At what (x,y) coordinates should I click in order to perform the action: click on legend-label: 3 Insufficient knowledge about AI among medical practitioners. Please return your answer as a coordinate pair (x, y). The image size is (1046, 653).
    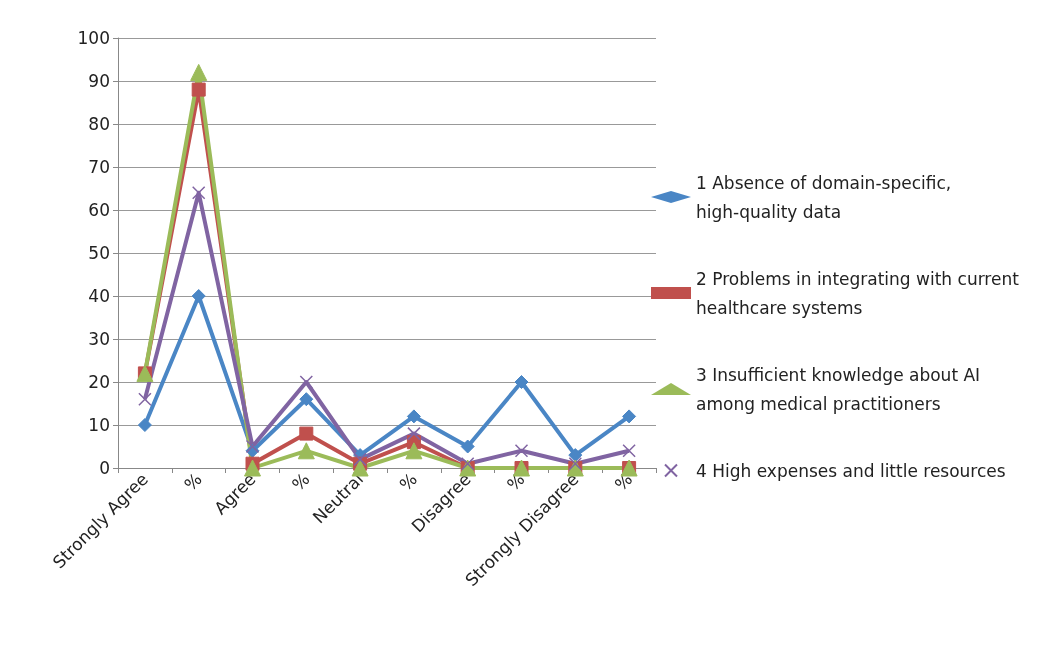
    Looking at the image, I should click on (841, 389).